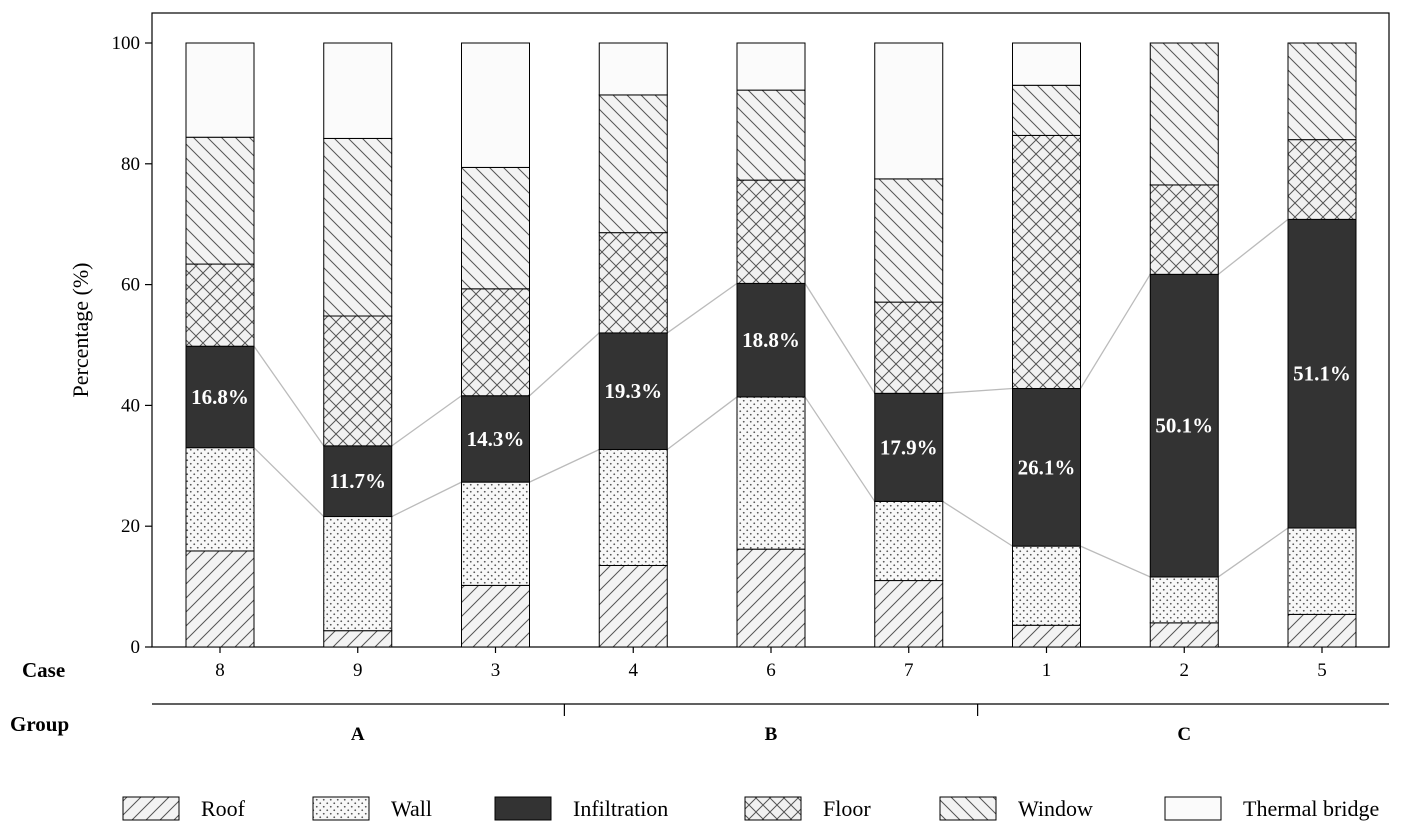  What do you see at coordinates (1322, 670) in the screenshot?
I see `x-tick-label: 5` at bounding box center [1322, 670].